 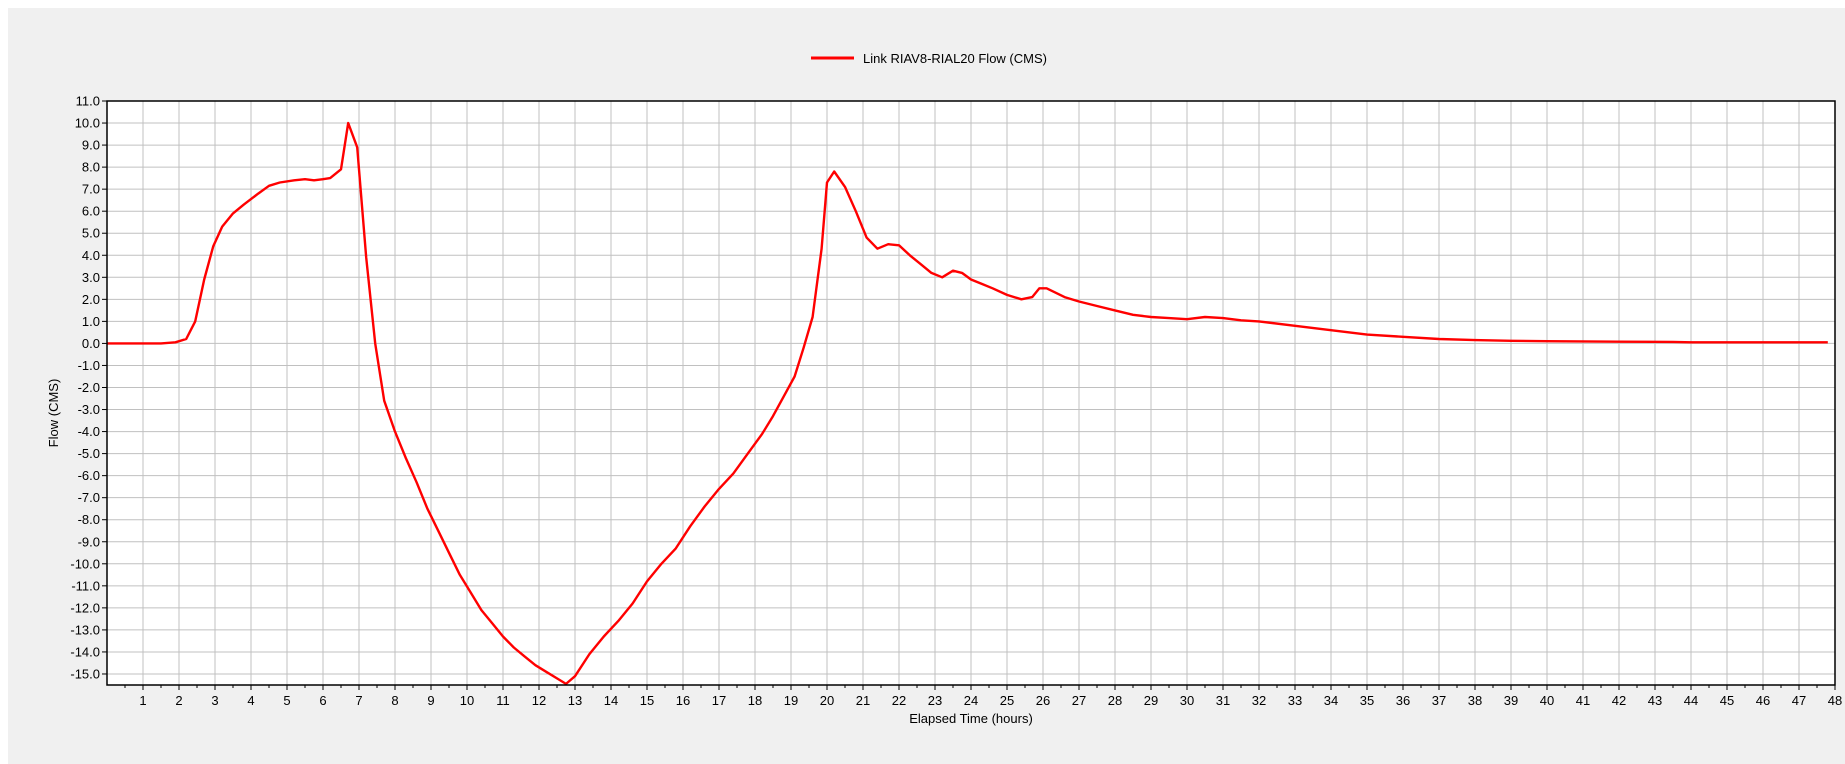 What do you see at coordinates (683, 700) in the screenshot?
I see `x-tick-label: 16` at bounding box center [683, 700].